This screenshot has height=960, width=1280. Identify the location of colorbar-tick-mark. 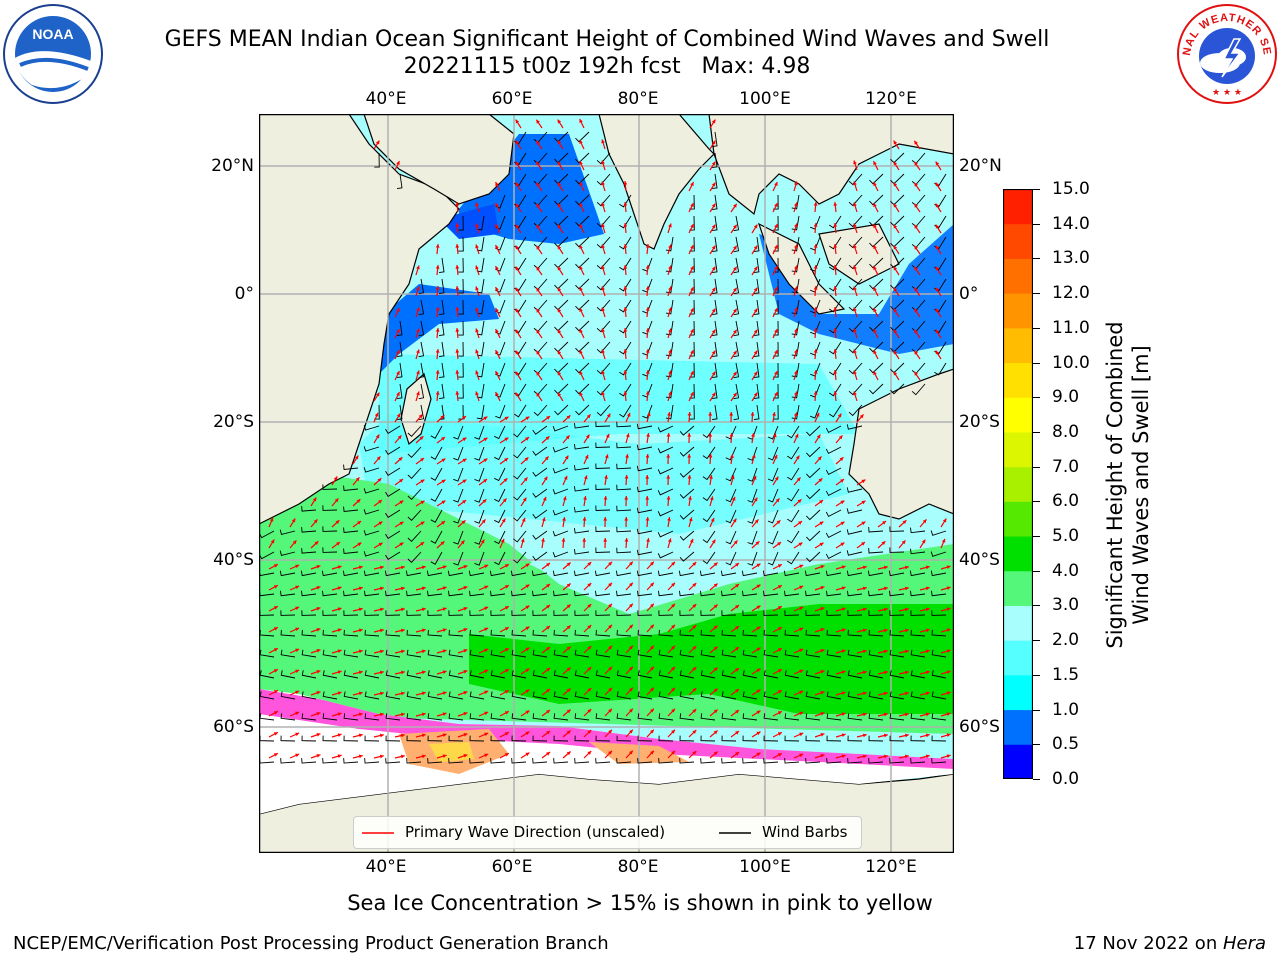
(1036, 328).